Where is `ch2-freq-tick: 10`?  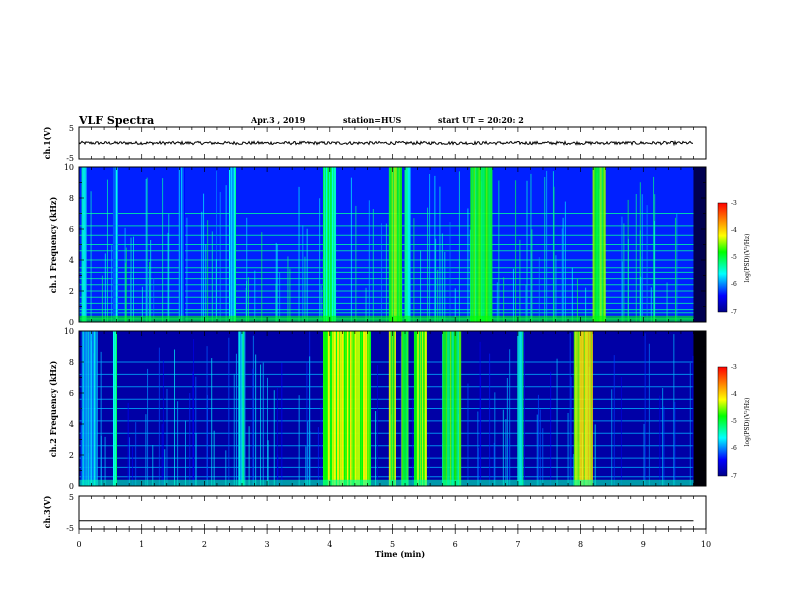 ch2-freq-tick: 10 is located at coordinates (69, 331).